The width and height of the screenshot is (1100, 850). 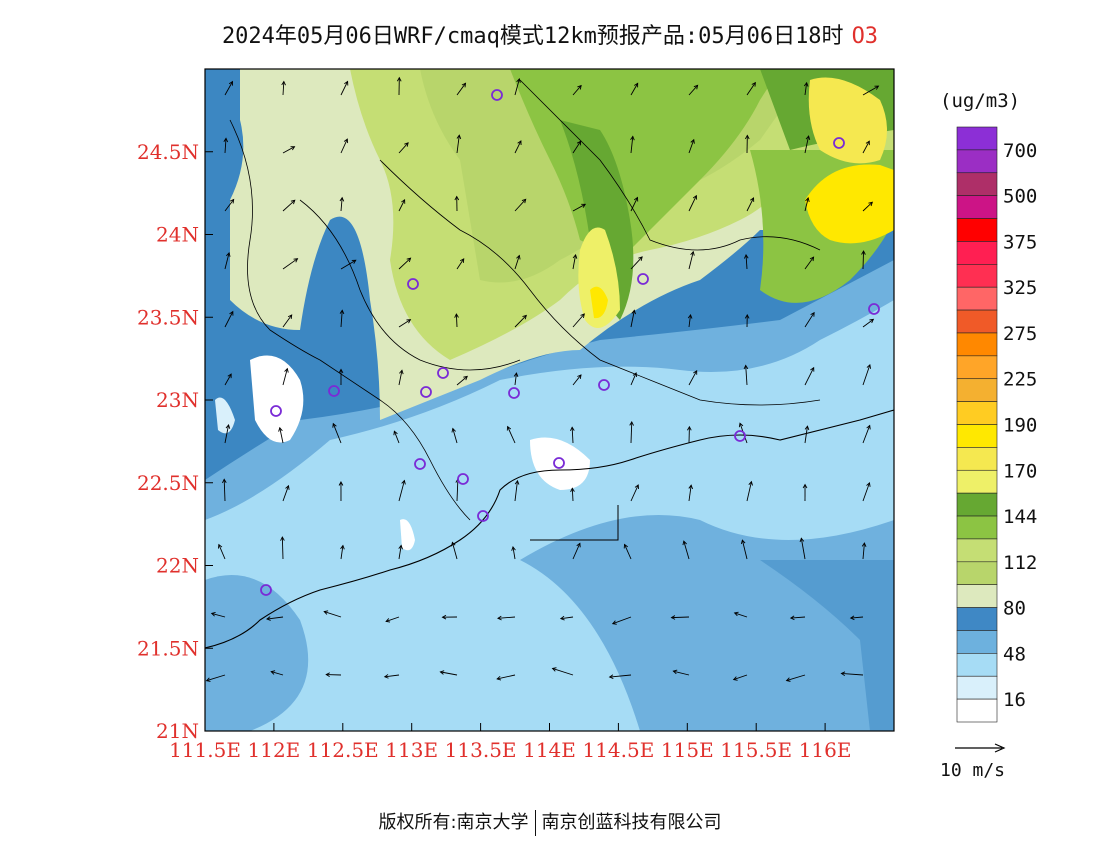 What do you see at coordinates (168, 483) in the screenshot?
I see `lat-tick-label: 22.5N` at bounding box center [168, 483].